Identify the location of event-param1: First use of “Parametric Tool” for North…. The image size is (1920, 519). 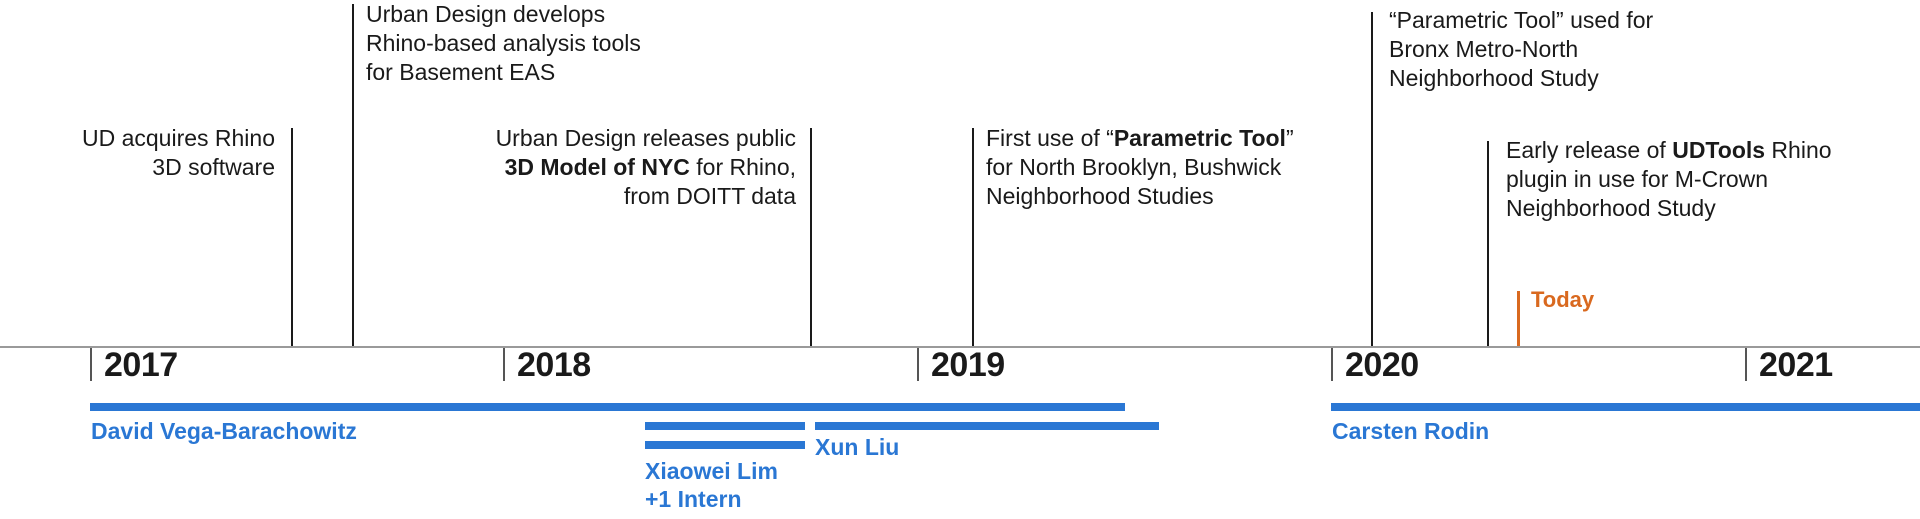
(1186, 167).